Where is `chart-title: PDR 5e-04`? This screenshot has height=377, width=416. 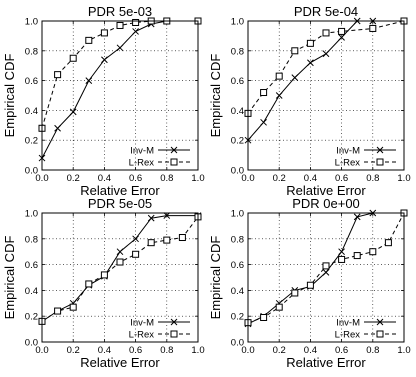 chart-title: PDR 5e-04 is located at coordinates (326, 11).